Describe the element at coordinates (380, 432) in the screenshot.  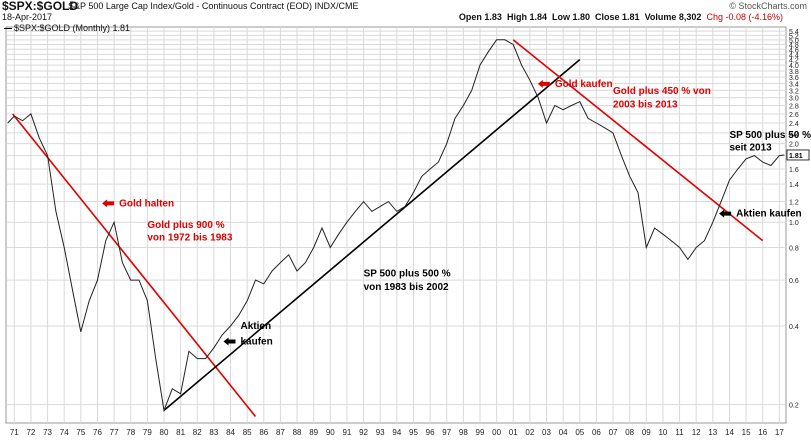
I see `x-tick-label: 93` at that location.